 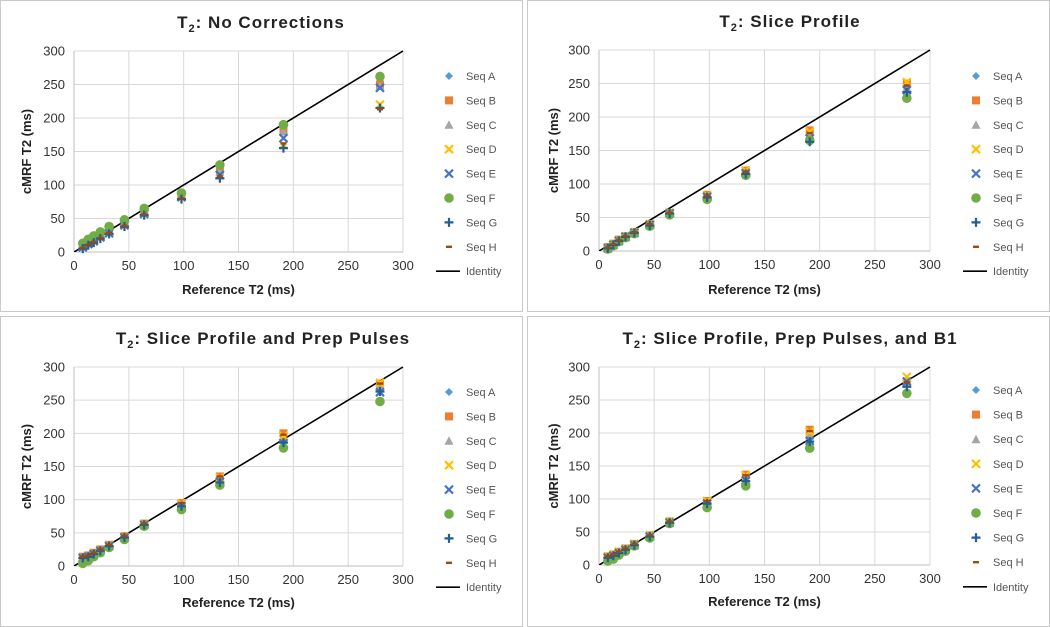 What do you see at coordinates (481, 515) in the screenshot?
I see `legend-label: Seq F` at bounding box center [481, 515].